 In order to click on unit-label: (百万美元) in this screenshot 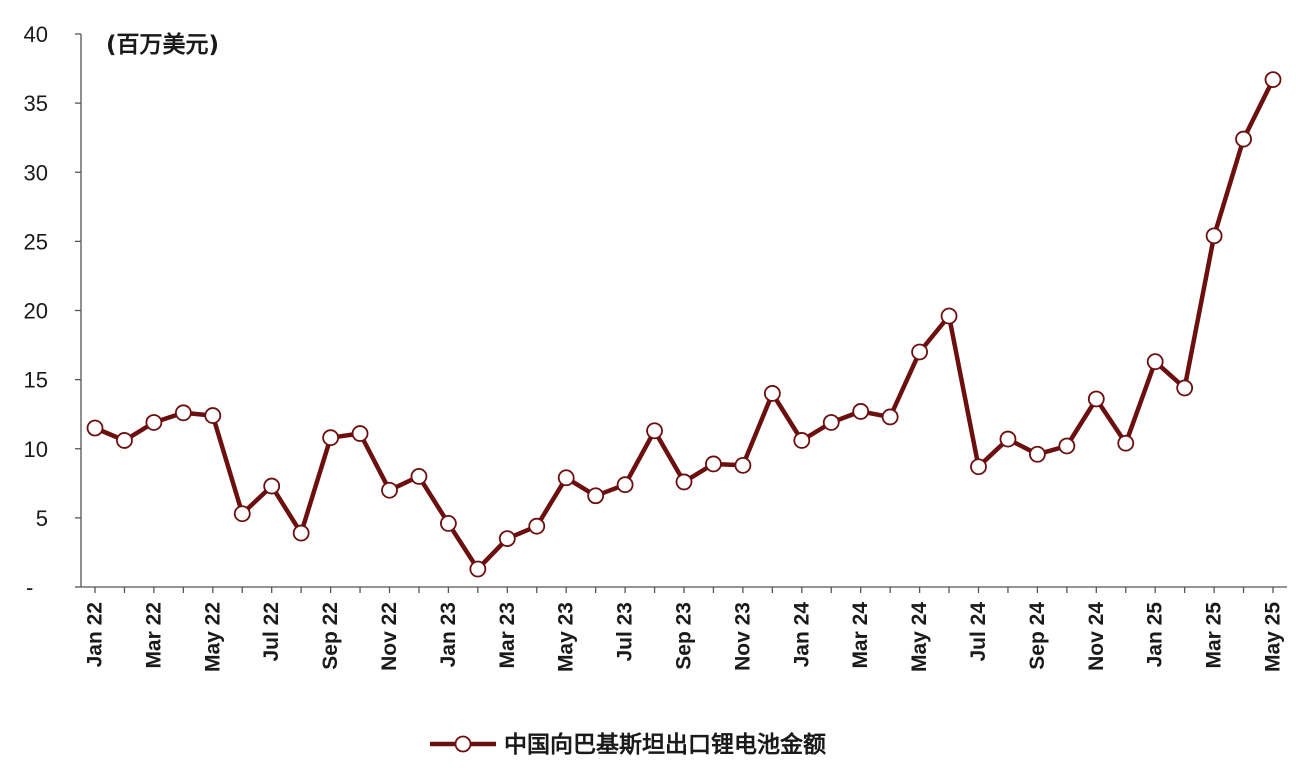, I will do `click(162, 44)`.